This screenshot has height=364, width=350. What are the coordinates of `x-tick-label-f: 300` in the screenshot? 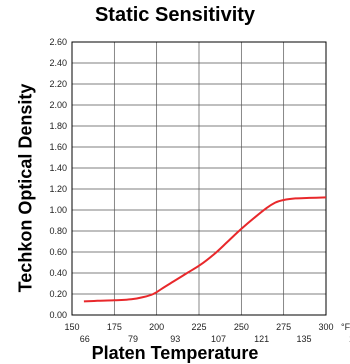 It's located at (325, 327).